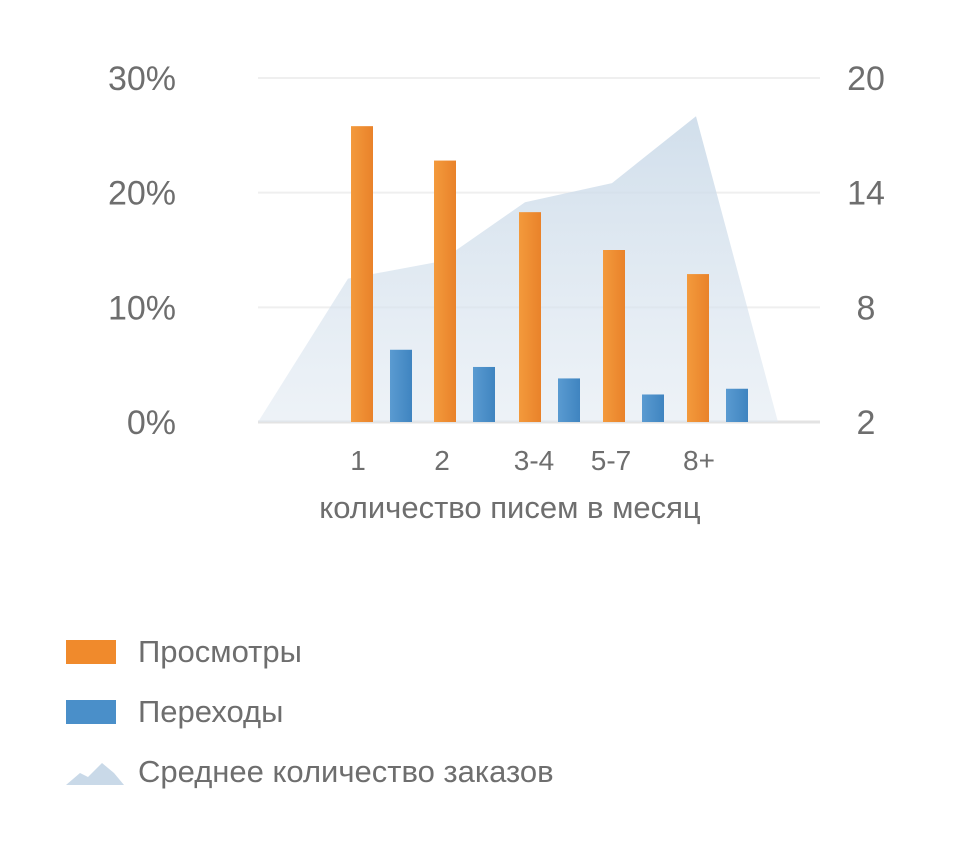 The height and width of the screenshot is (841, 974). What do you see at coordinates (91, 652) in the screenshot?
I see `orange-swatch-icon` at bounding box center [91, 652].